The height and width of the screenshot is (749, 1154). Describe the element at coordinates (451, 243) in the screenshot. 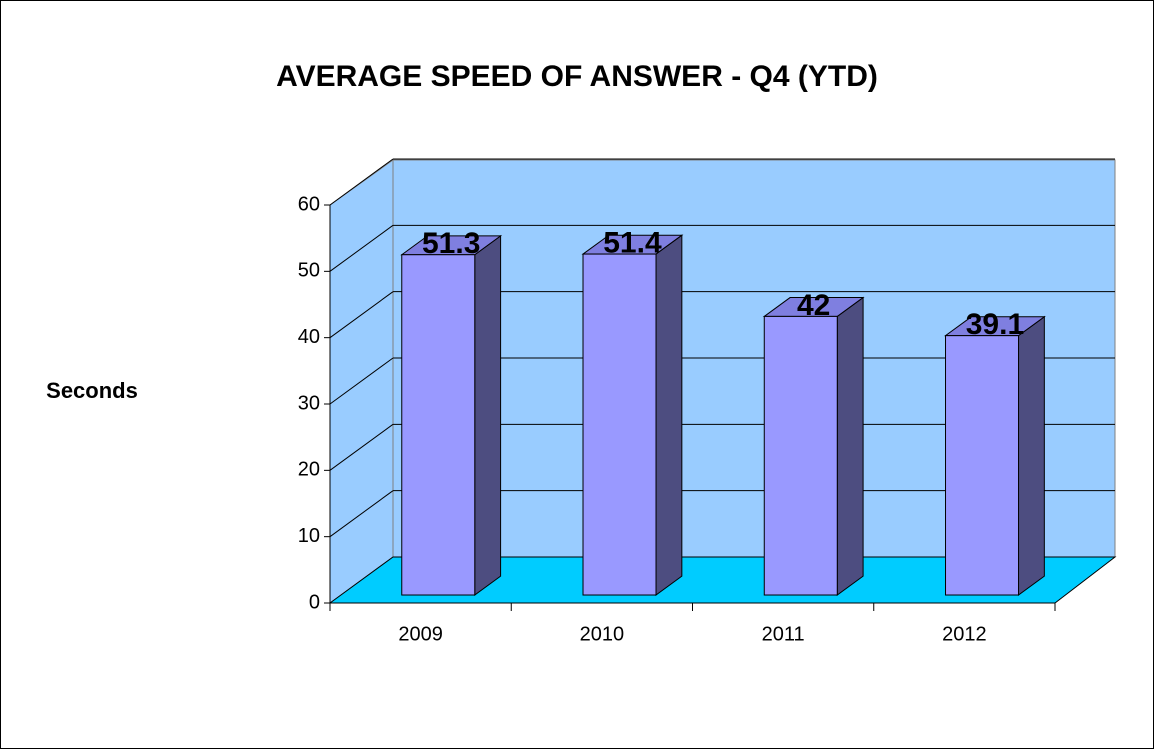

I see `value-label: 51.3` at that location.